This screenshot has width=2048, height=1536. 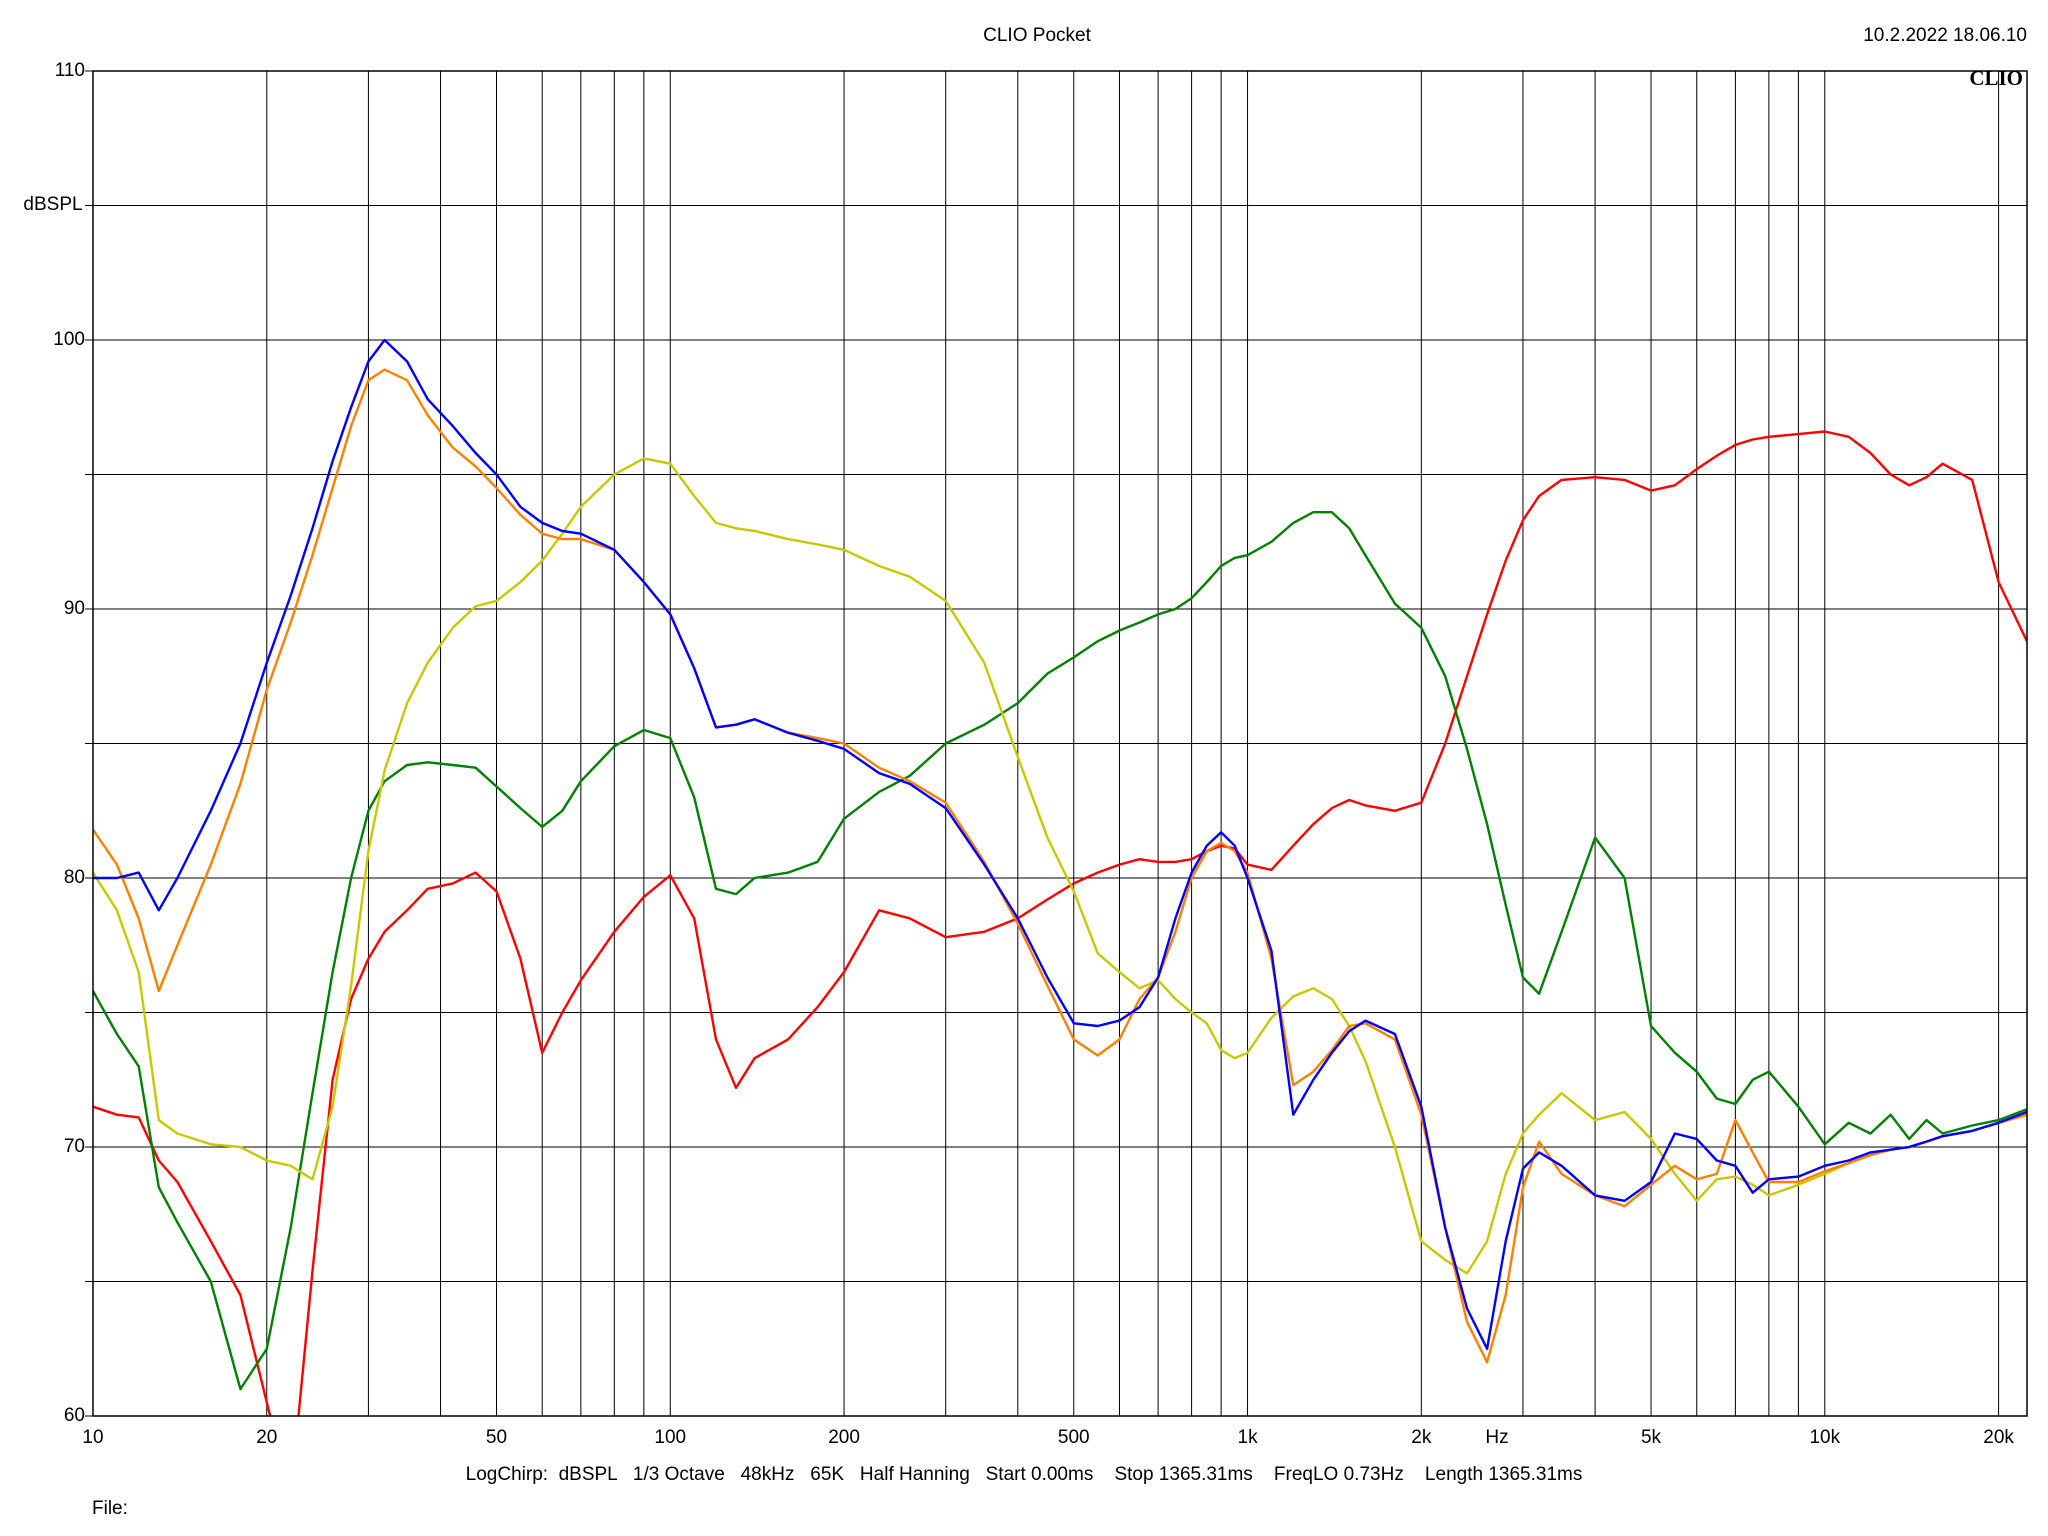 What do you see at coordinates (1037, 35) in the screenshot?
I see `chart-title: CLIO Pocket` at bounding box center [1037, 35].